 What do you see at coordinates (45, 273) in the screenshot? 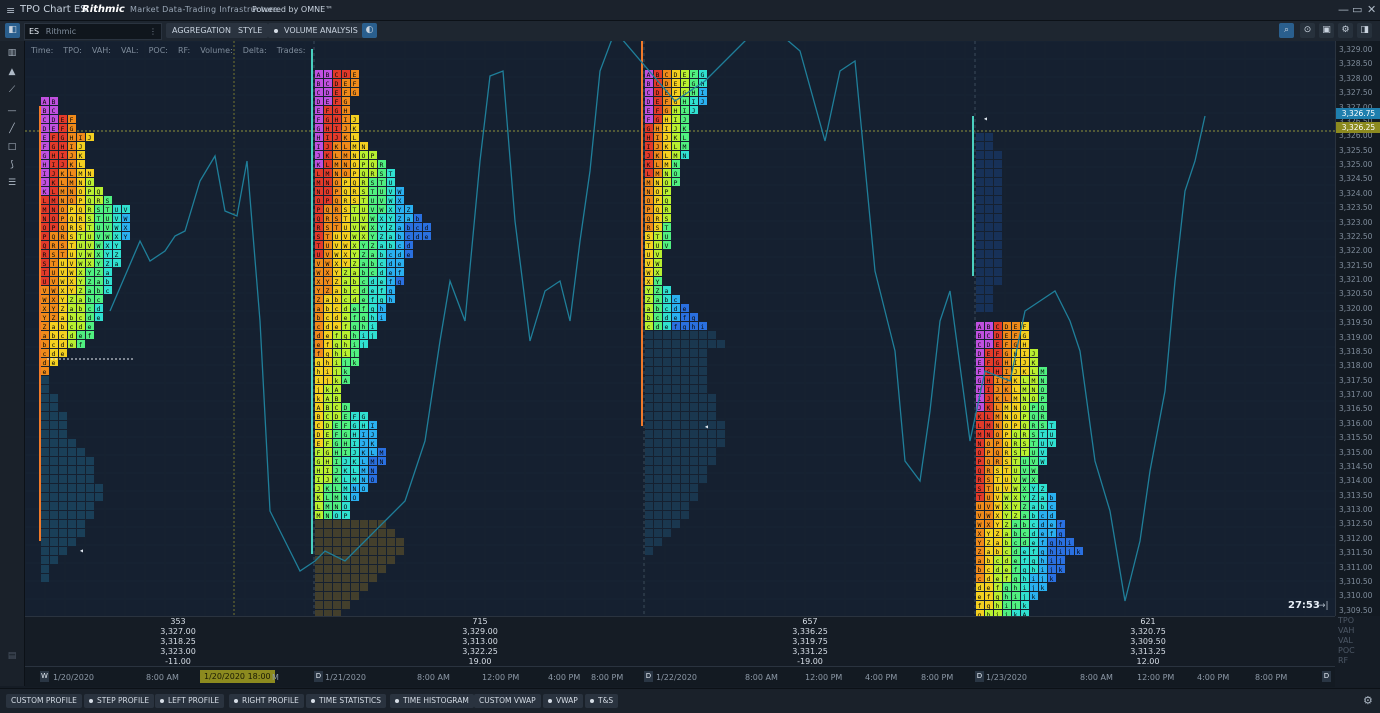
I see `tpo-letter: T` at bounding box center [45, 273].